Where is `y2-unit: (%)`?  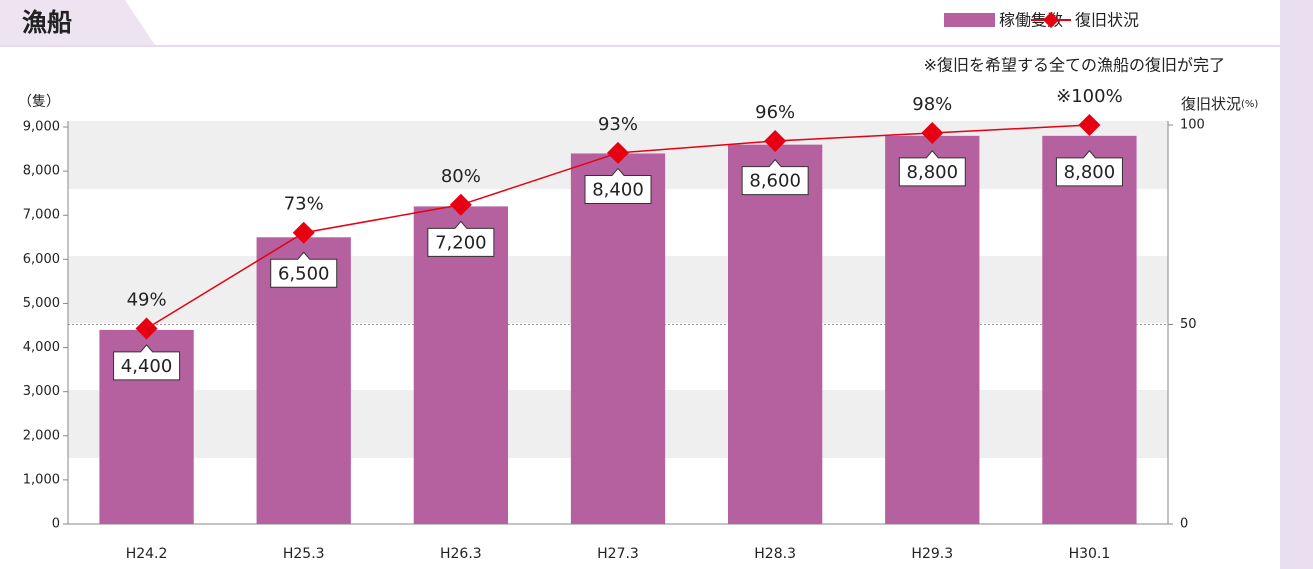
y2-unit: (%) is located at coordinates (1249, 104).